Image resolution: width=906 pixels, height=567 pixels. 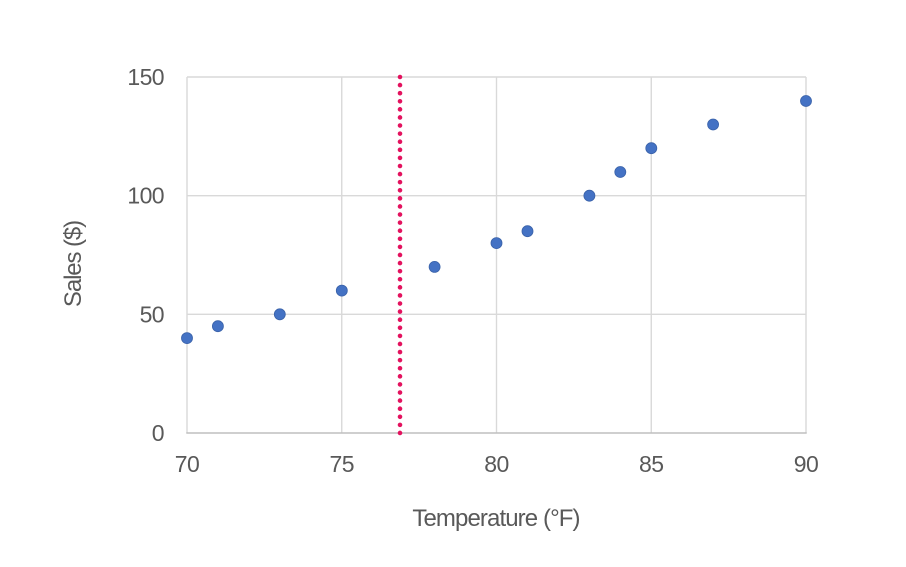 I want to click on svg-text: Temperature (°F), so click(x=495, y=518).